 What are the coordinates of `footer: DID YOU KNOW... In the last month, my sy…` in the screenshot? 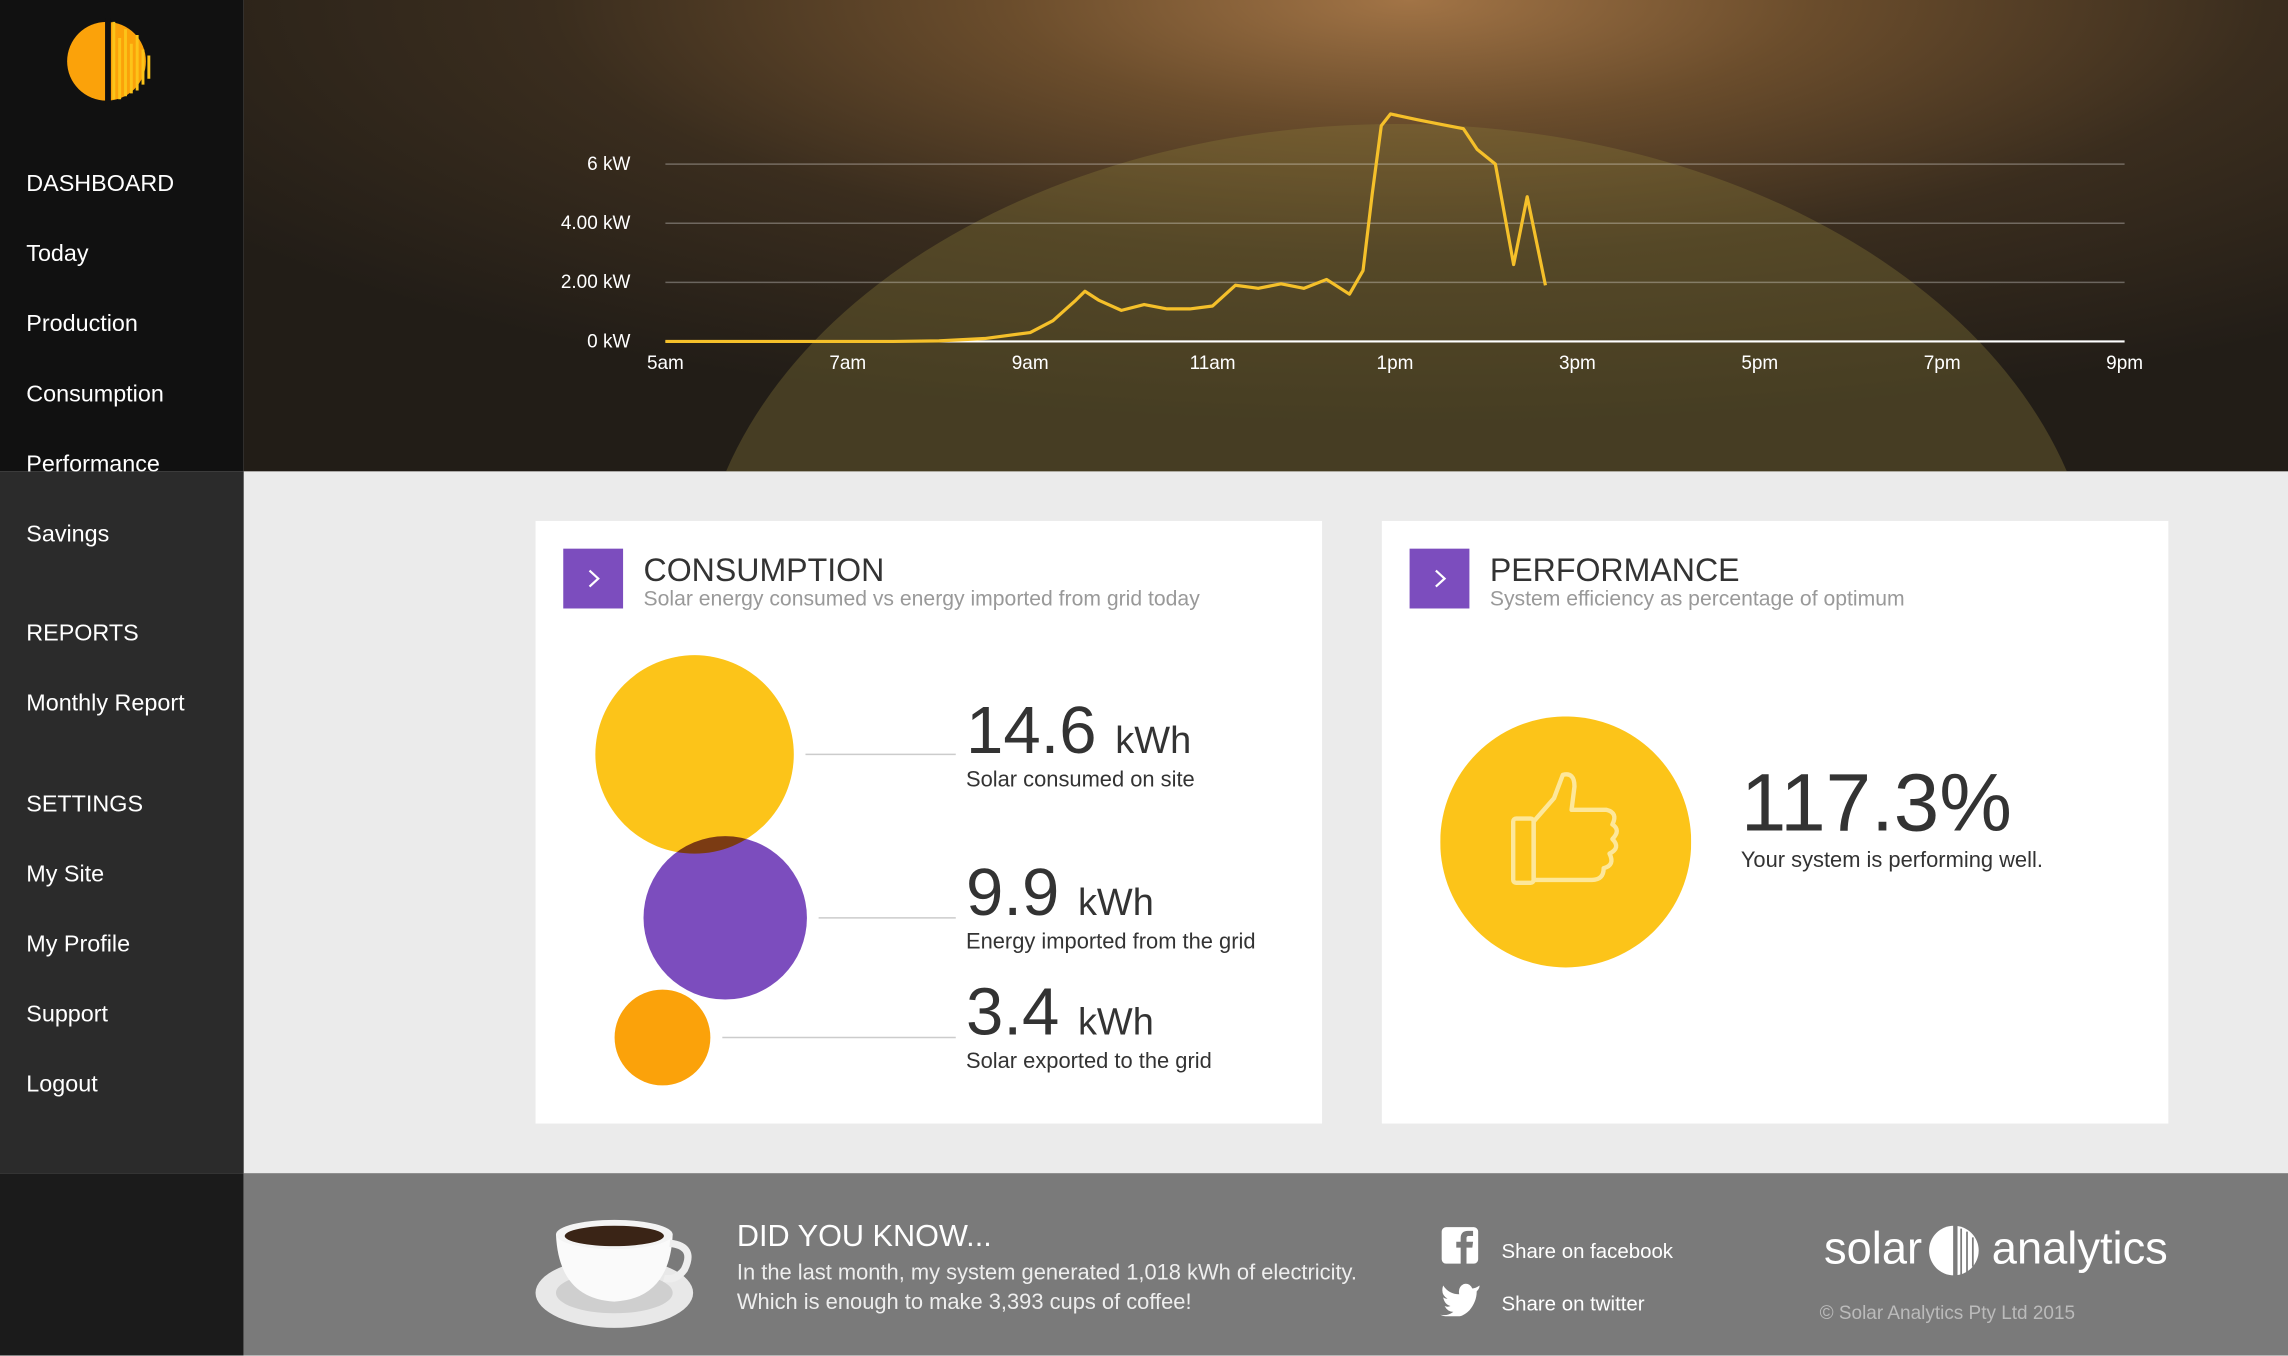 It's located at (1265, 1264).